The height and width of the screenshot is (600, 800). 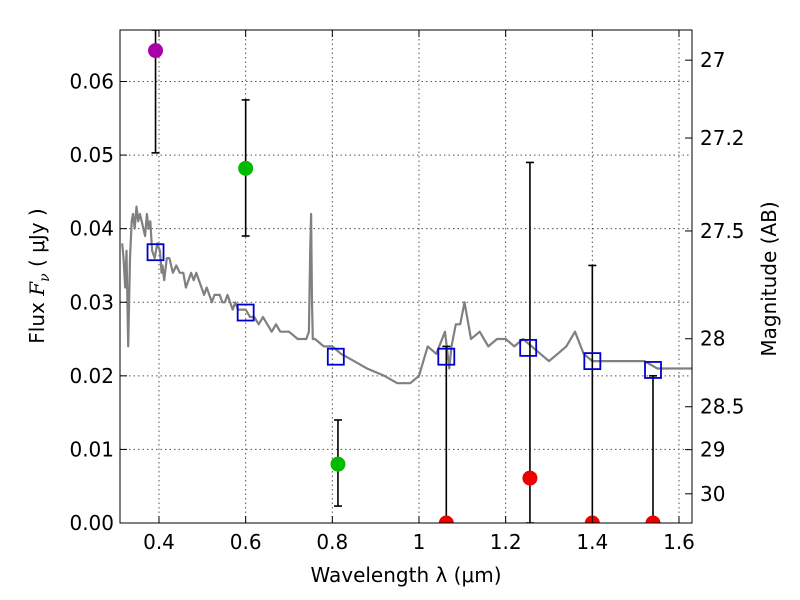 What do you see at coordinates (37, 240) in the screenshot?
I see `y-axis-title-suffix: ( μJy )` at bounding box center [37, 240].